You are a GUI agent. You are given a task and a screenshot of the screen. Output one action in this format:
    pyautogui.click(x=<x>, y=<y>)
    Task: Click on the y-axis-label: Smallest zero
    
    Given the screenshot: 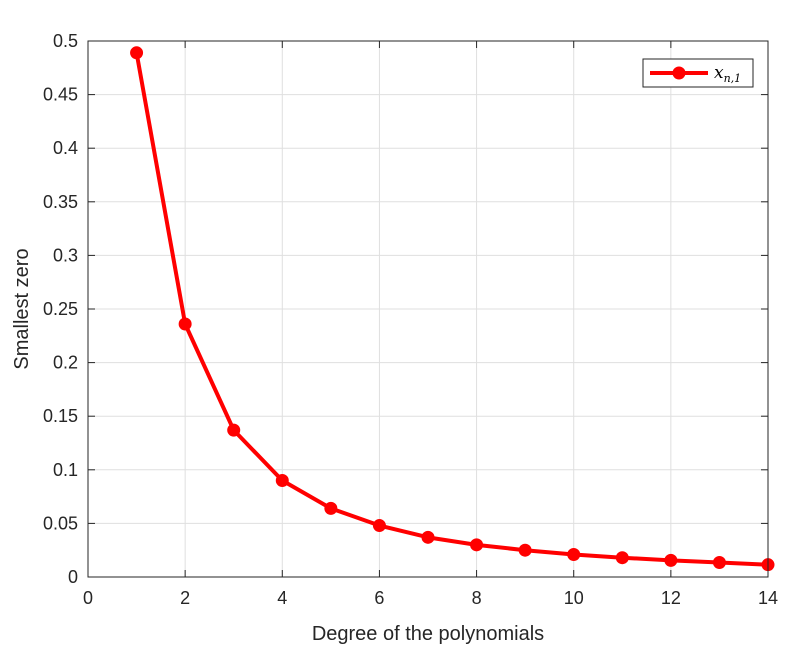 What is the action you would take?
    pyautogui.click(x=22, y=308)
    